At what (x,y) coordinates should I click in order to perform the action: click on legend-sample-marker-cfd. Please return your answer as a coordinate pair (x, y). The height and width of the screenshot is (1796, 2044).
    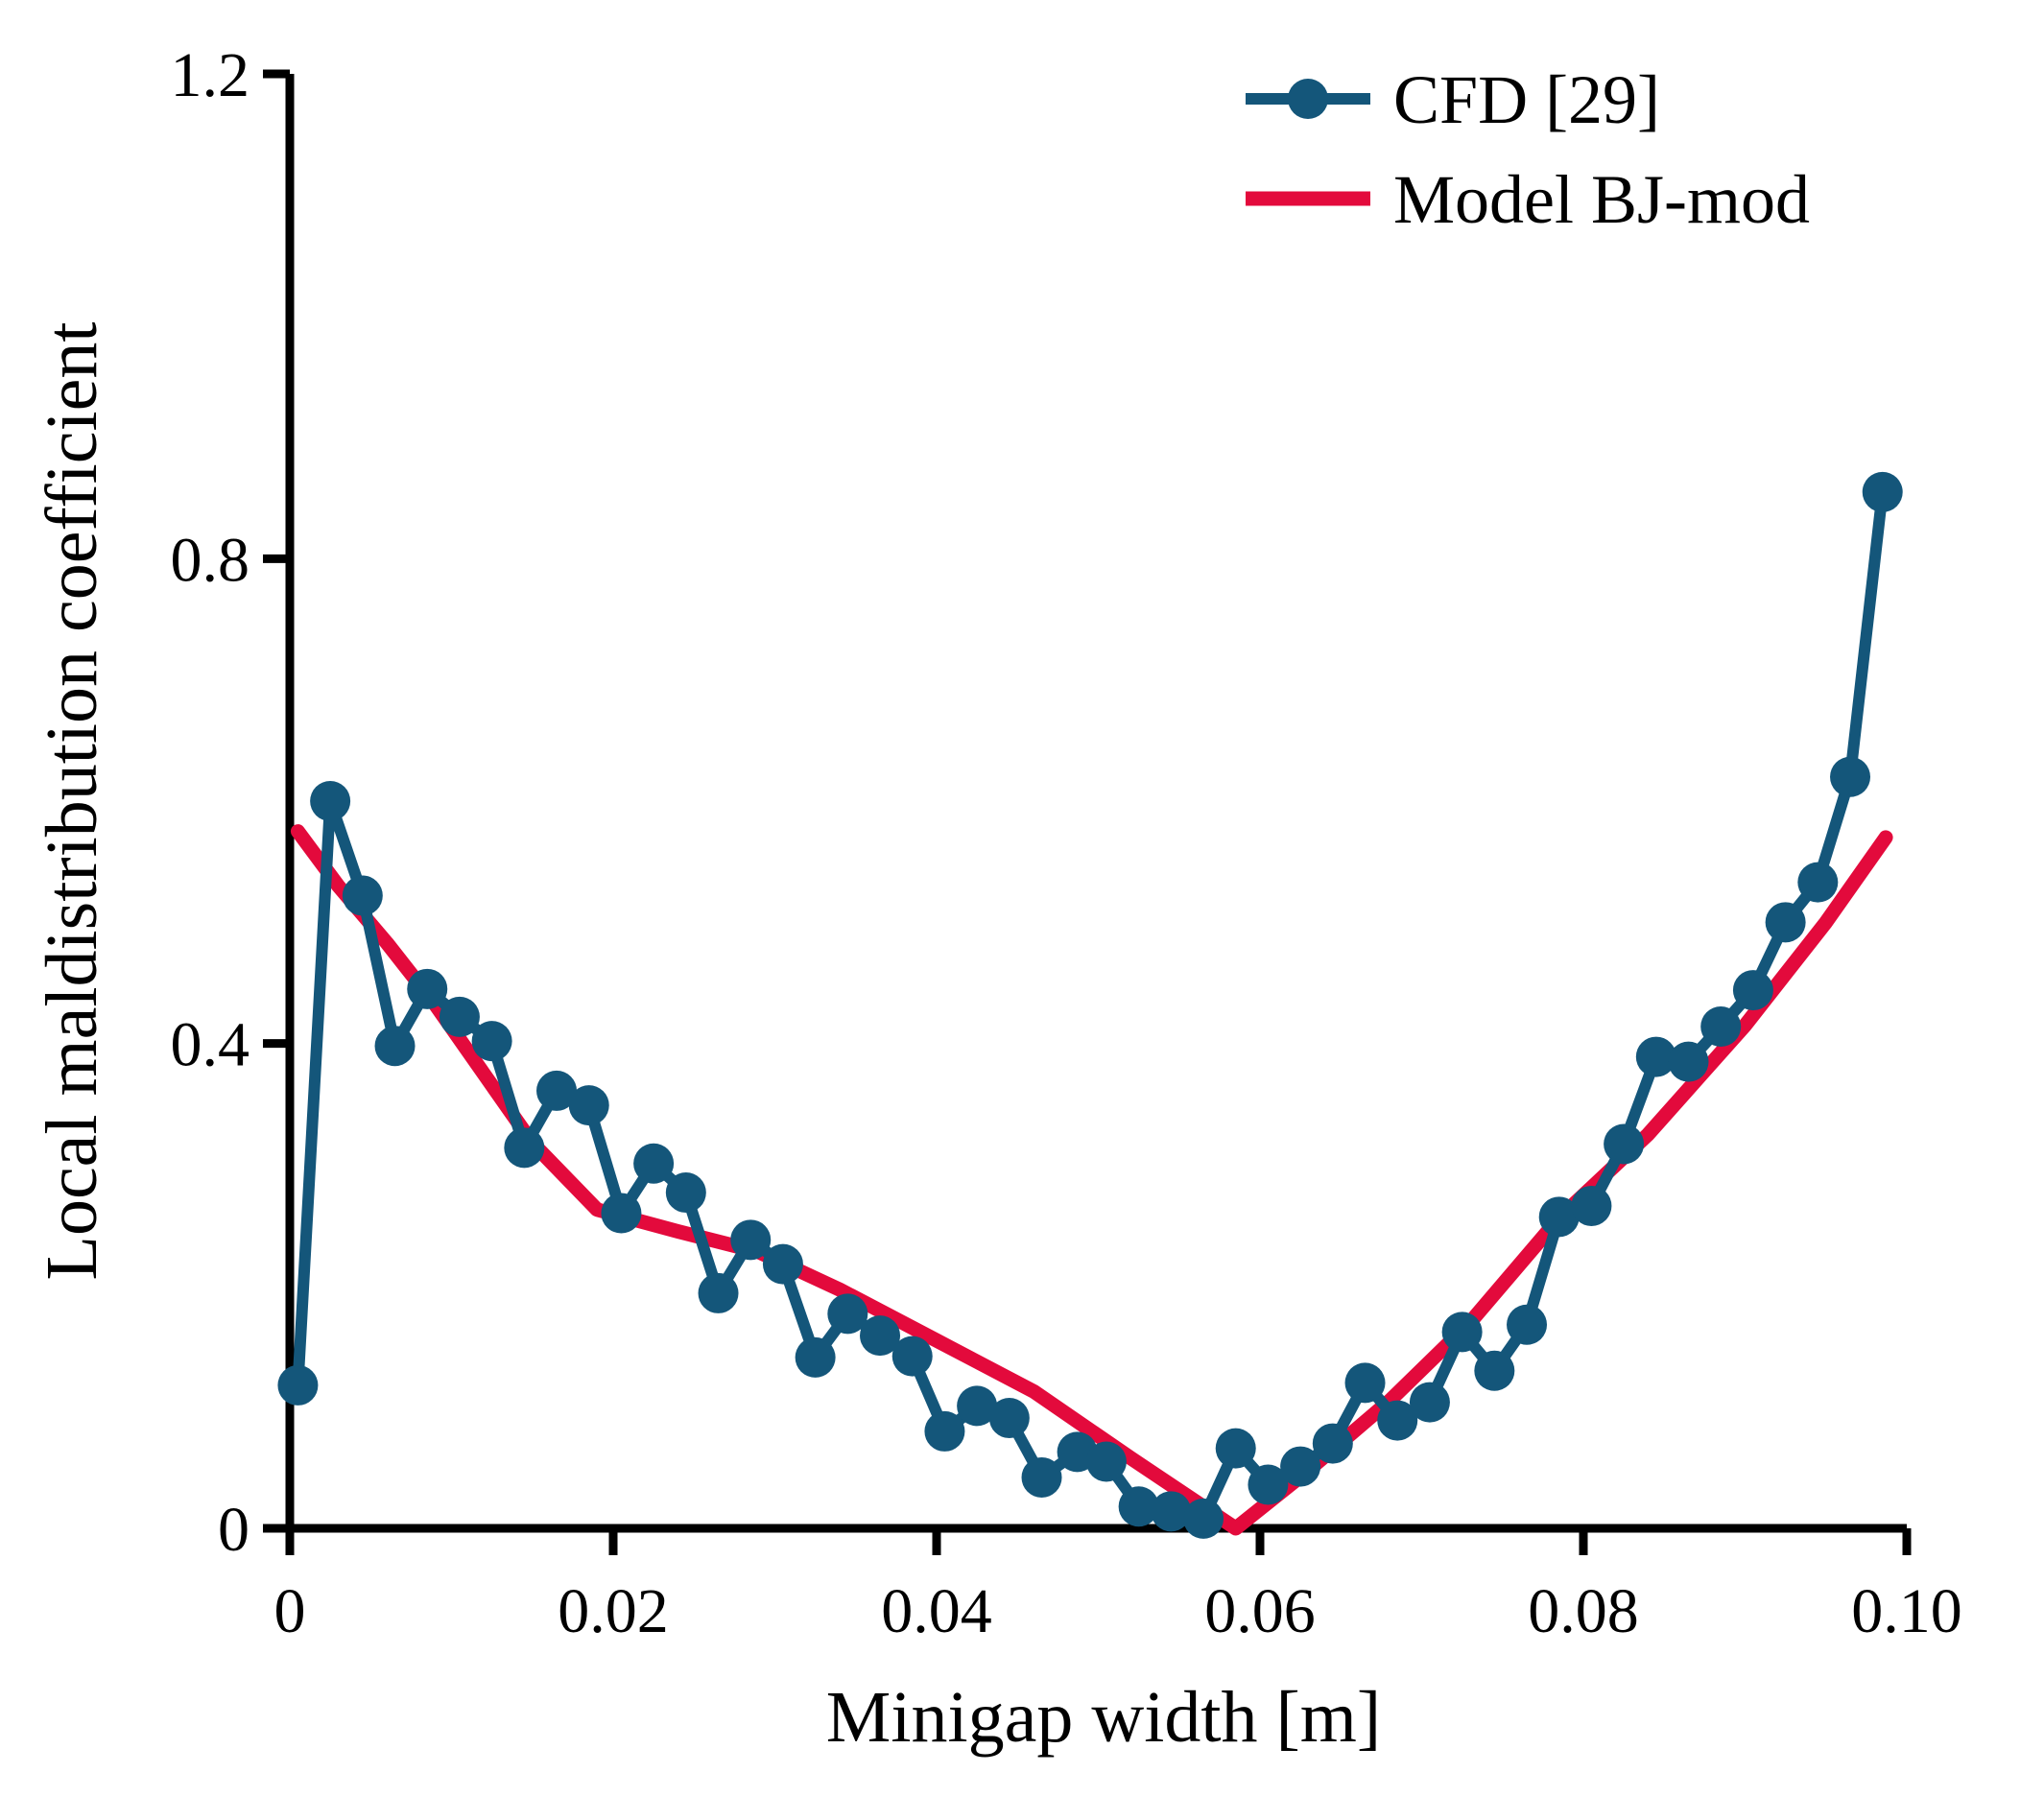
    Looking at the image, I should click on (1308, 99).